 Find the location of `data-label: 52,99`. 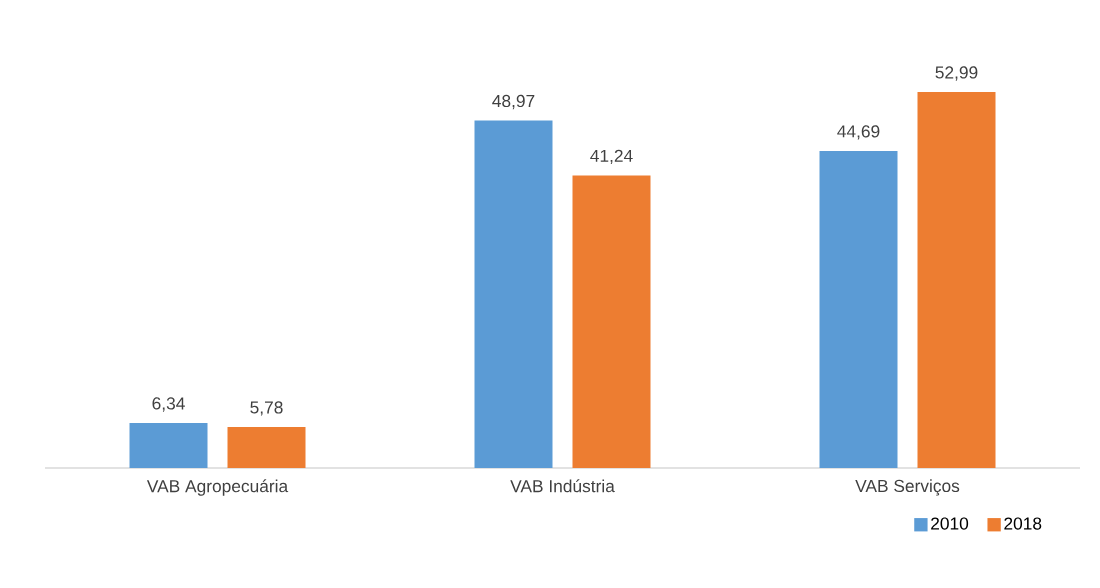

data-label: 52,99 is located at coordinates (956, 73).